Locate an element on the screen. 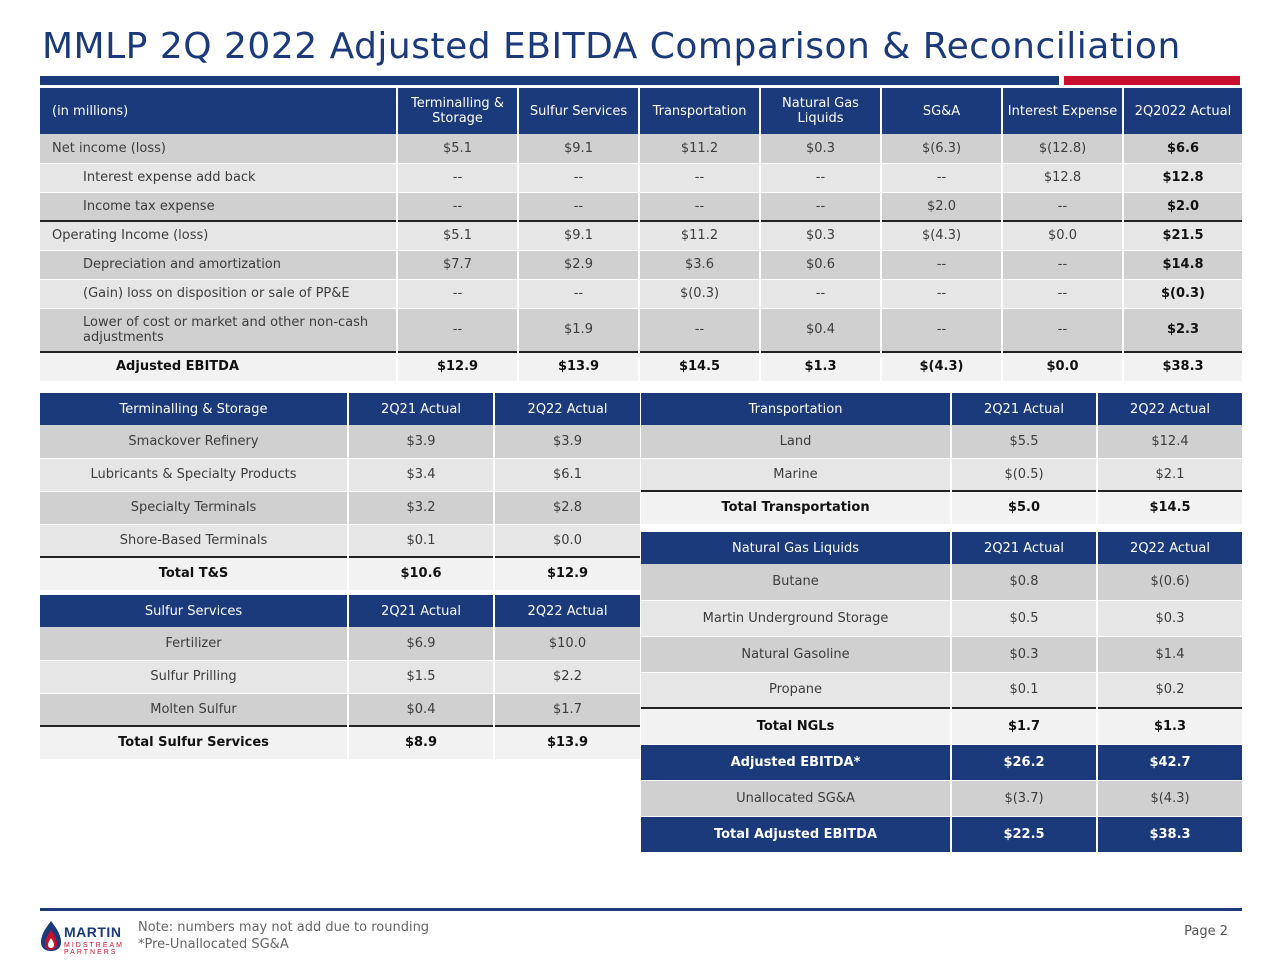 This screenshot has height=960, width=1280. row-label: Martin Underground Storage is located at coordinates (796, 618).